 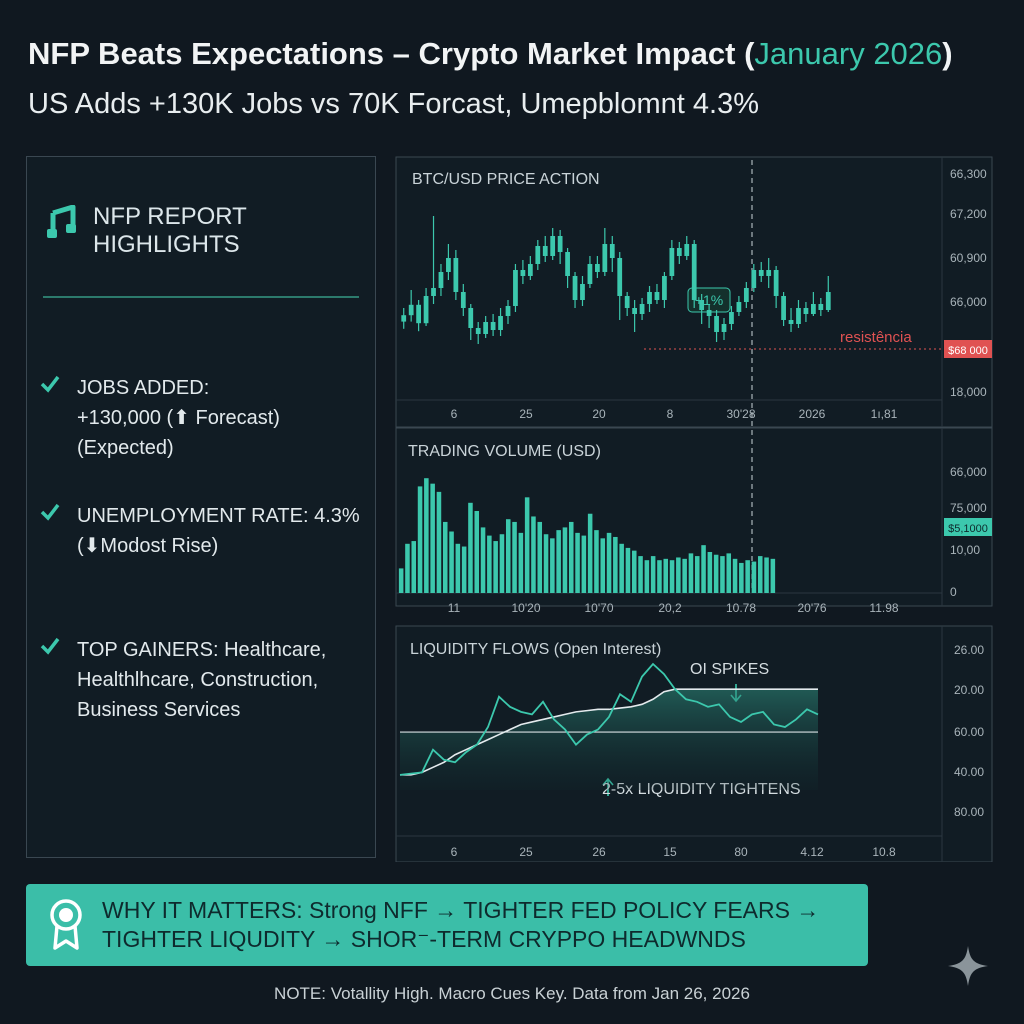 I want to click on volume-x-tick: 10'70, so click(x=599, y=608).